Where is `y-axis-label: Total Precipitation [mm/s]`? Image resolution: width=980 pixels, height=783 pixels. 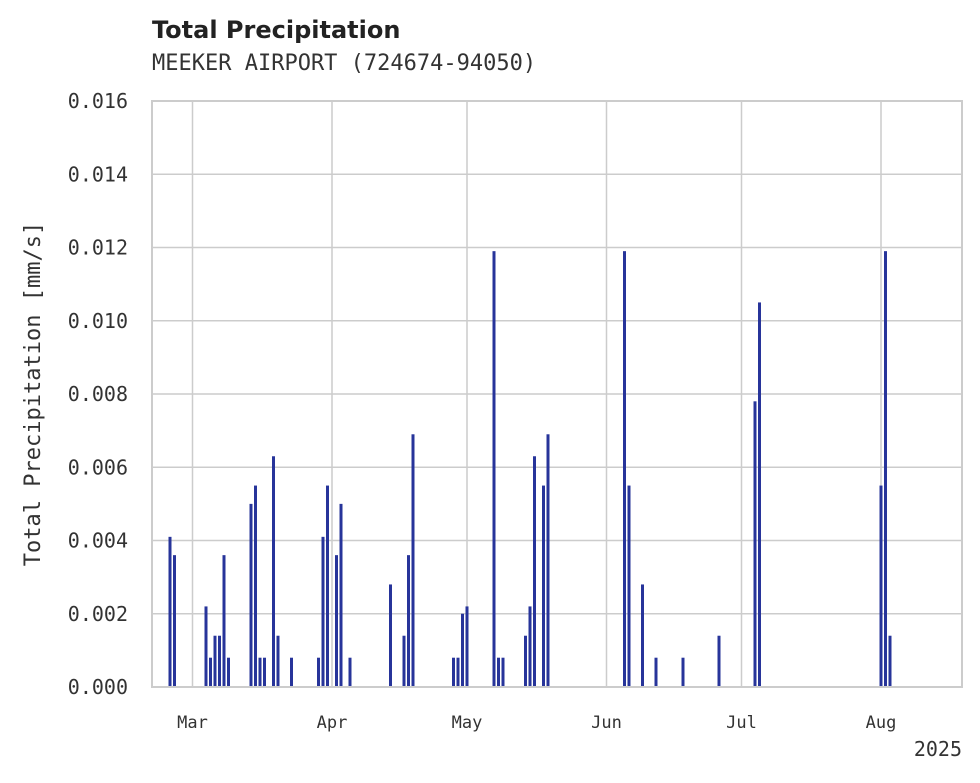 y-axis-label: Total Precipitation [mm/s] is located at coordinates (33, 394).